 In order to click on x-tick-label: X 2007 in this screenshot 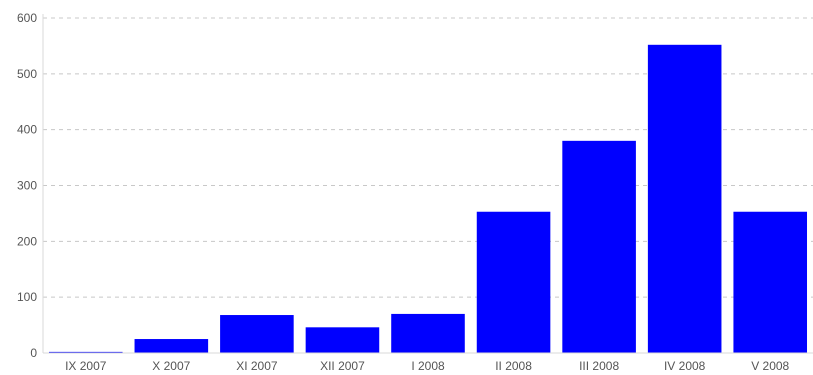, I will do `click(171, 366)`.